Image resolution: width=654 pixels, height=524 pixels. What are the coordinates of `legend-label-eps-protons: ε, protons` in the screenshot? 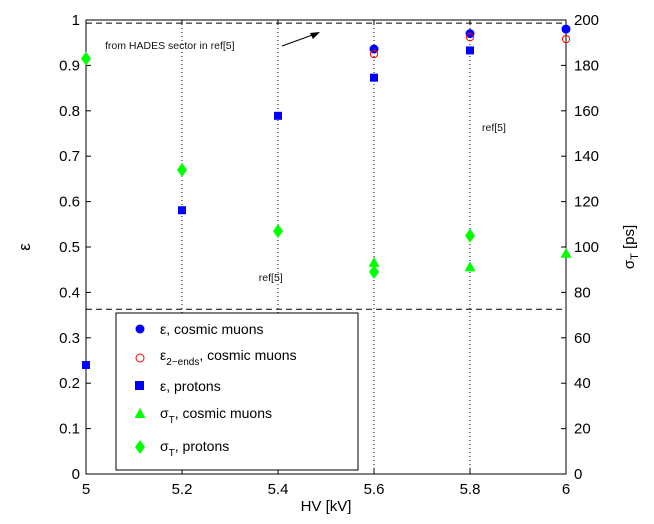 It's located at (190, 386).